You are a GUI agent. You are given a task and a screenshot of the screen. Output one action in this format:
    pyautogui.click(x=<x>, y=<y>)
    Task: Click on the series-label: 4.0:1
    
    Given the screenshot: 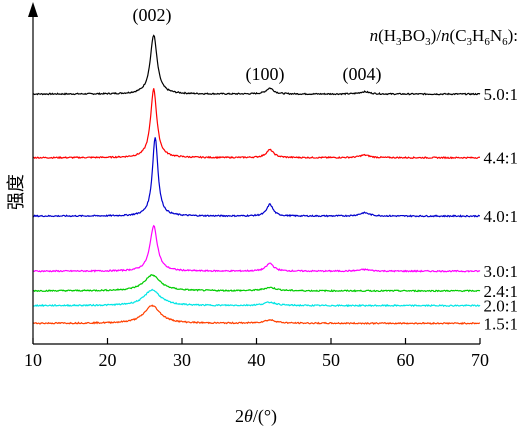 What is the action you would take?
    pyautogui.click(x=501, y=216)
    